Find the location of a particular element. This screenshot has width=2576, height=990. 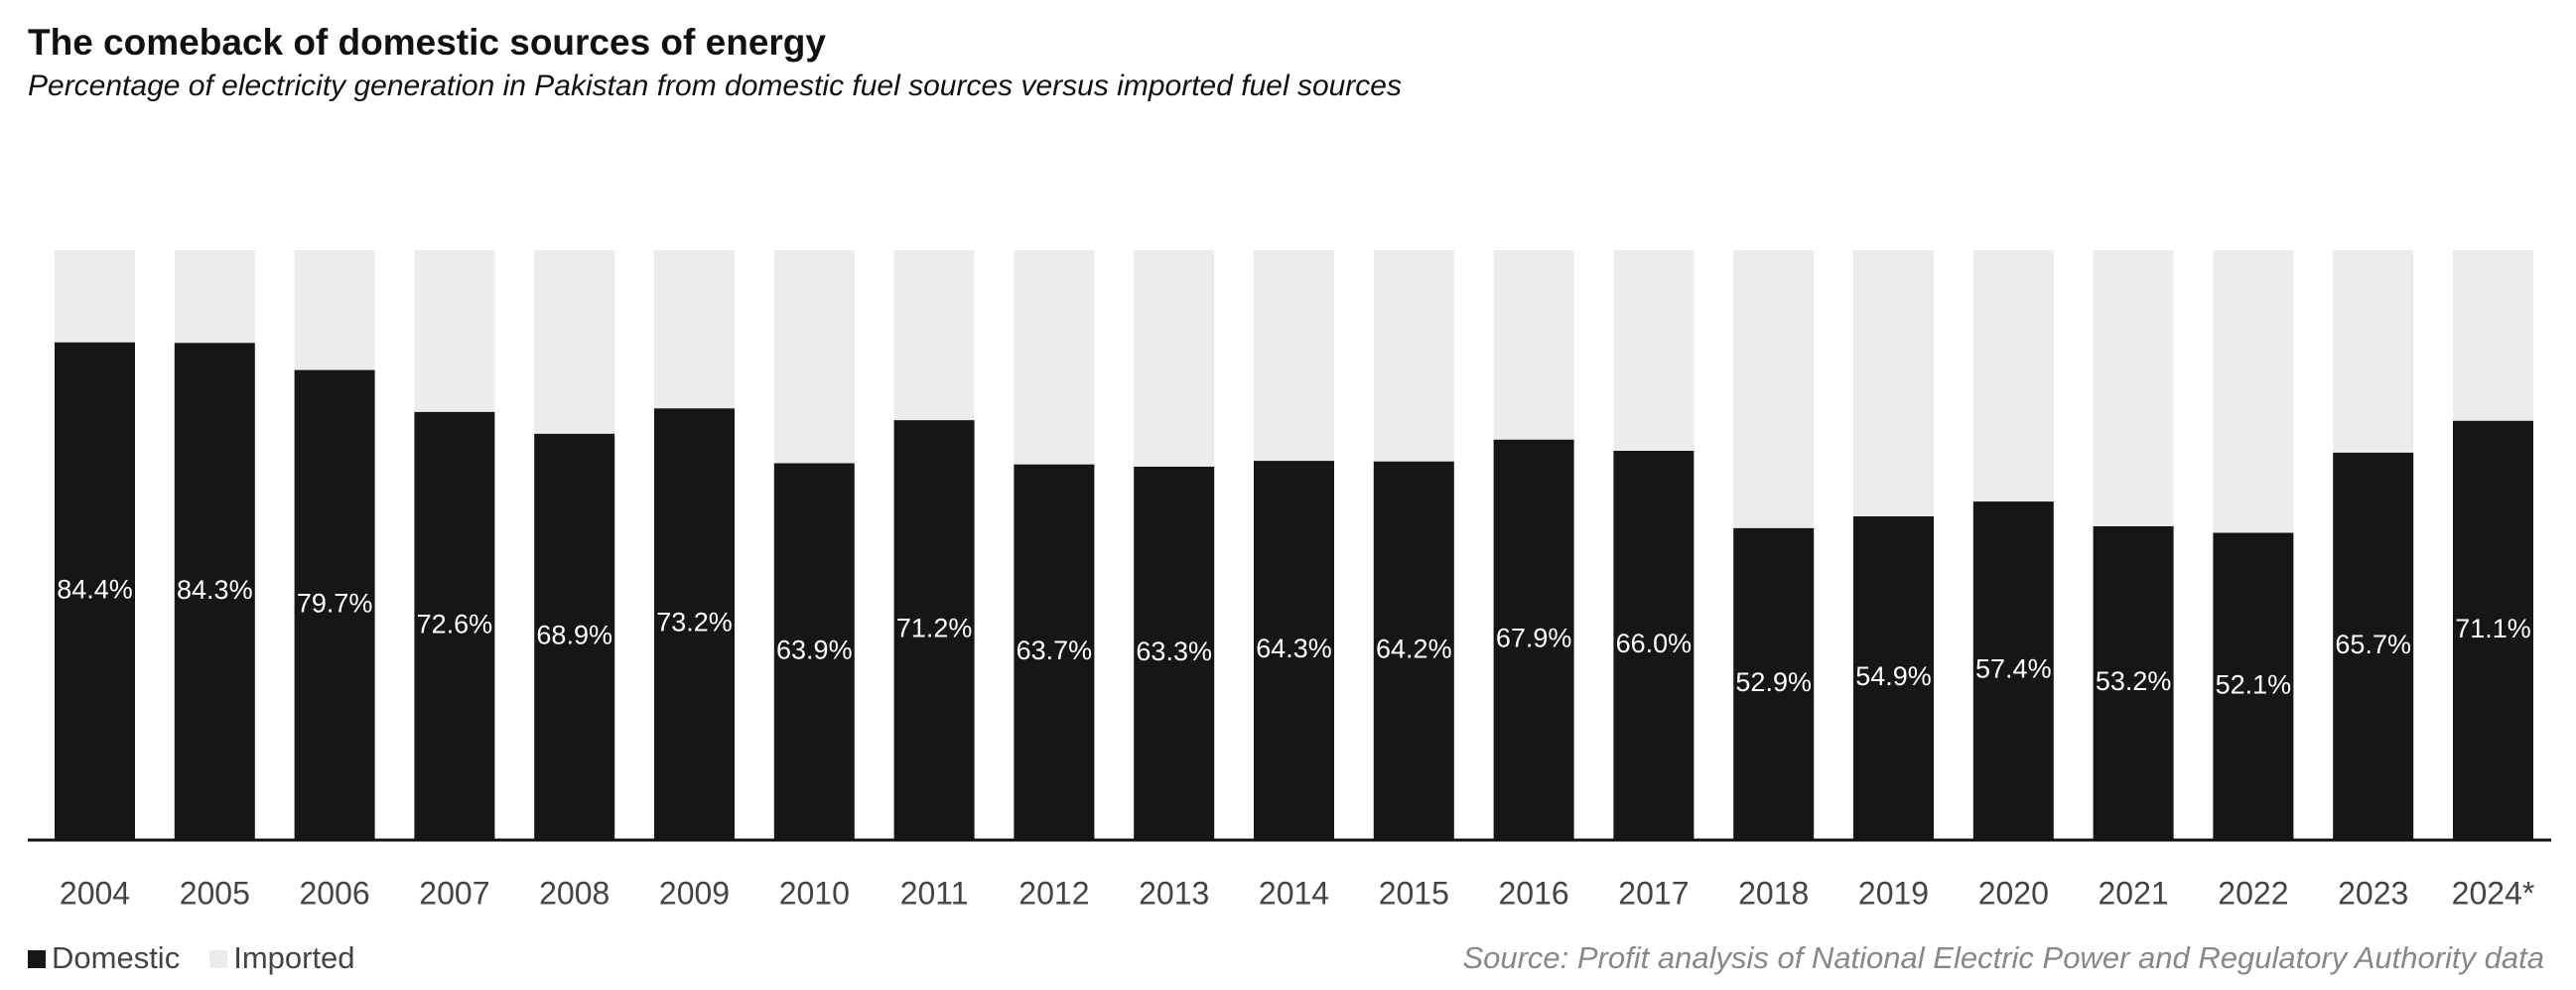

data-label: 64.2% is located at coordinates (1414, 648).